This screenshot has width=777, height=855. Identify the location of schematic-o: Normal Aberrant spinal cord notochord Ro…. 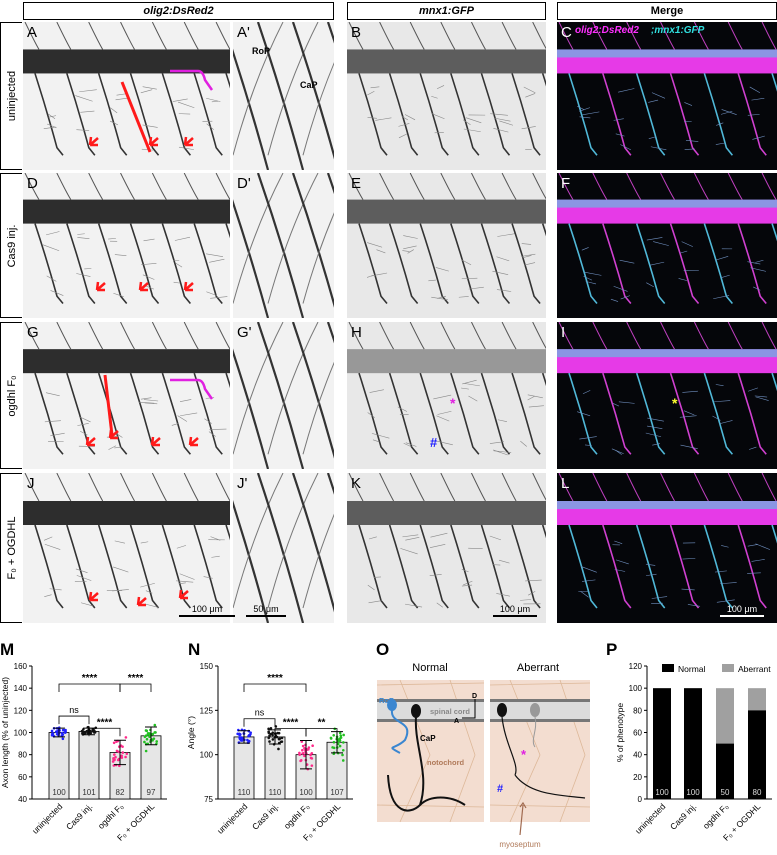
(483, 755).